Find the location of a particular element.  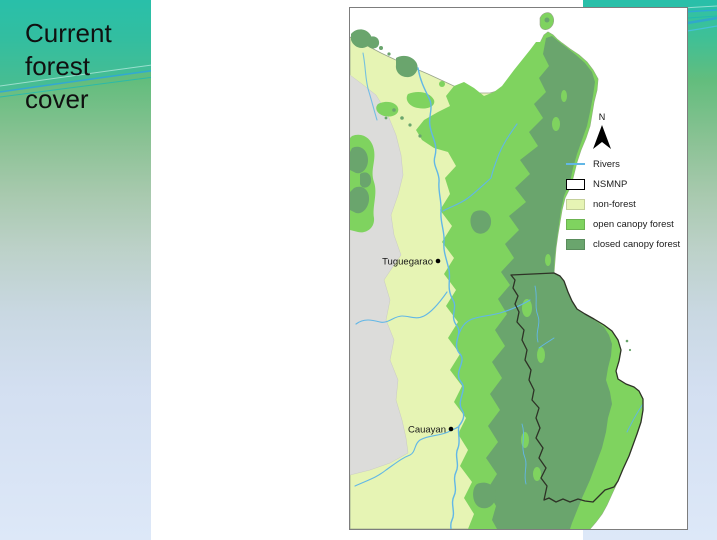

legend-item-closed-canopy: closed canopy forest is located at coordinates (623, 244).